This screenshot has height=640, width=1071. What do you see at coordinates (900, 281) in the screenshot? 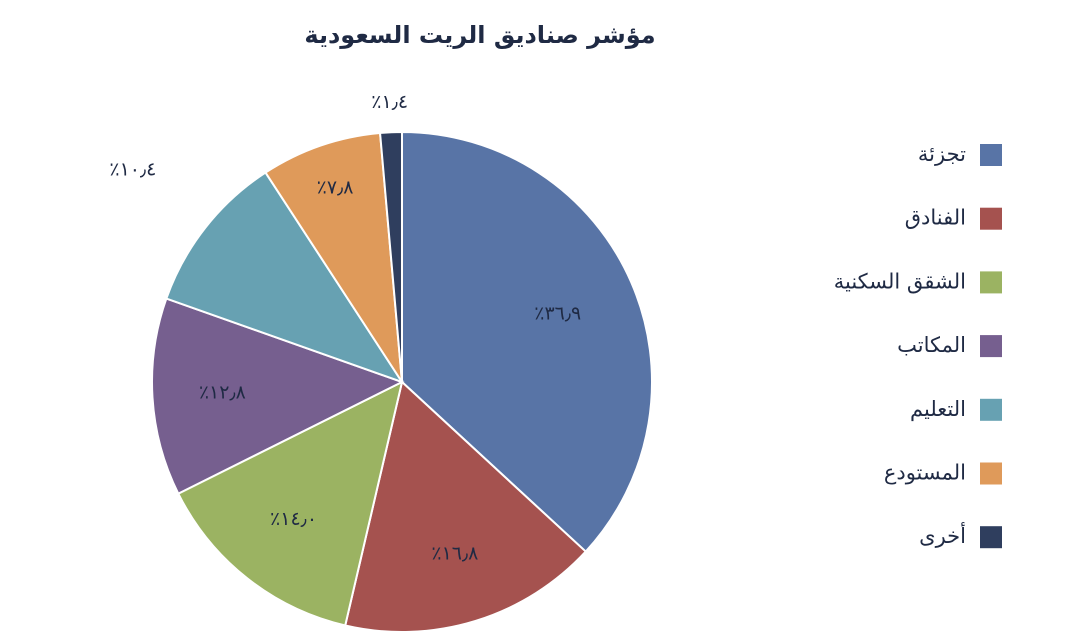
I see `legend-text: الشقق السكنية` at bounding box center [900, 281].